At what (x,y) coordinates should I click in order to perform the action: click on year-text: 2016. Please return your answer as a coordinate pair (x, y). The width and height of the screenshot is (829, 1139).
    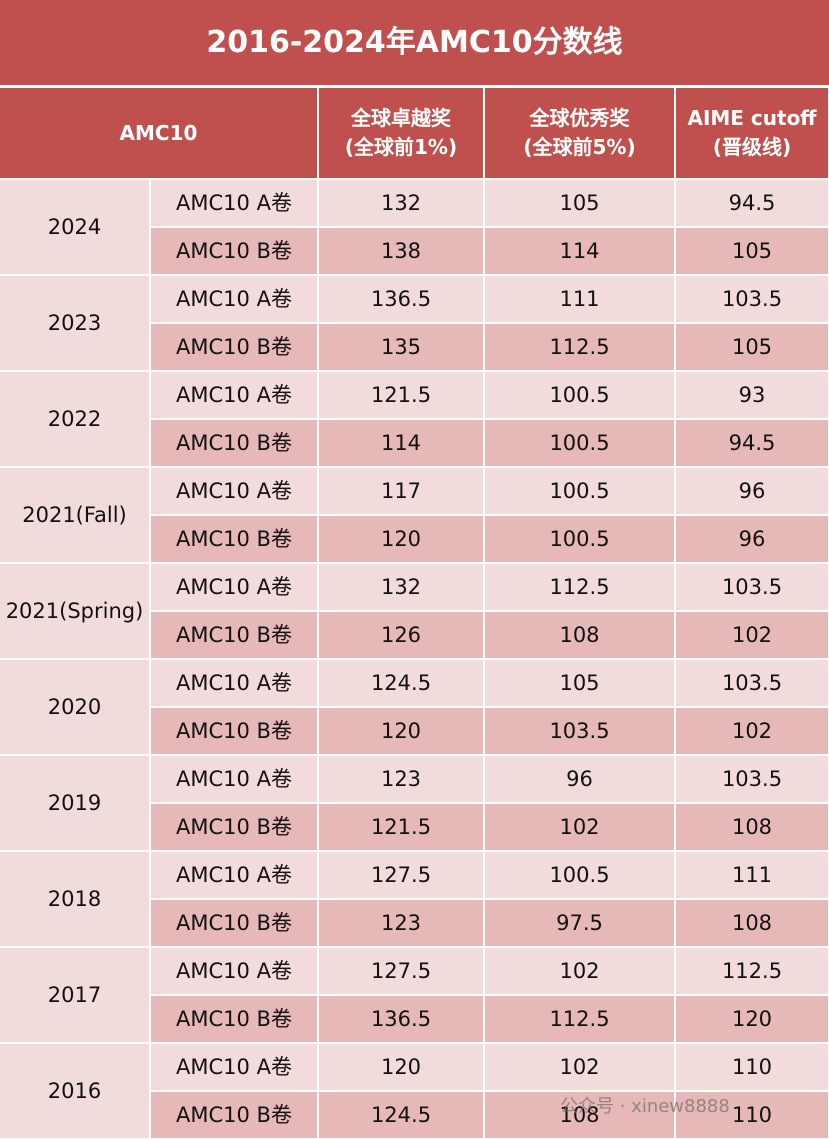
    Looking at the image, I should click on (74, 1090).